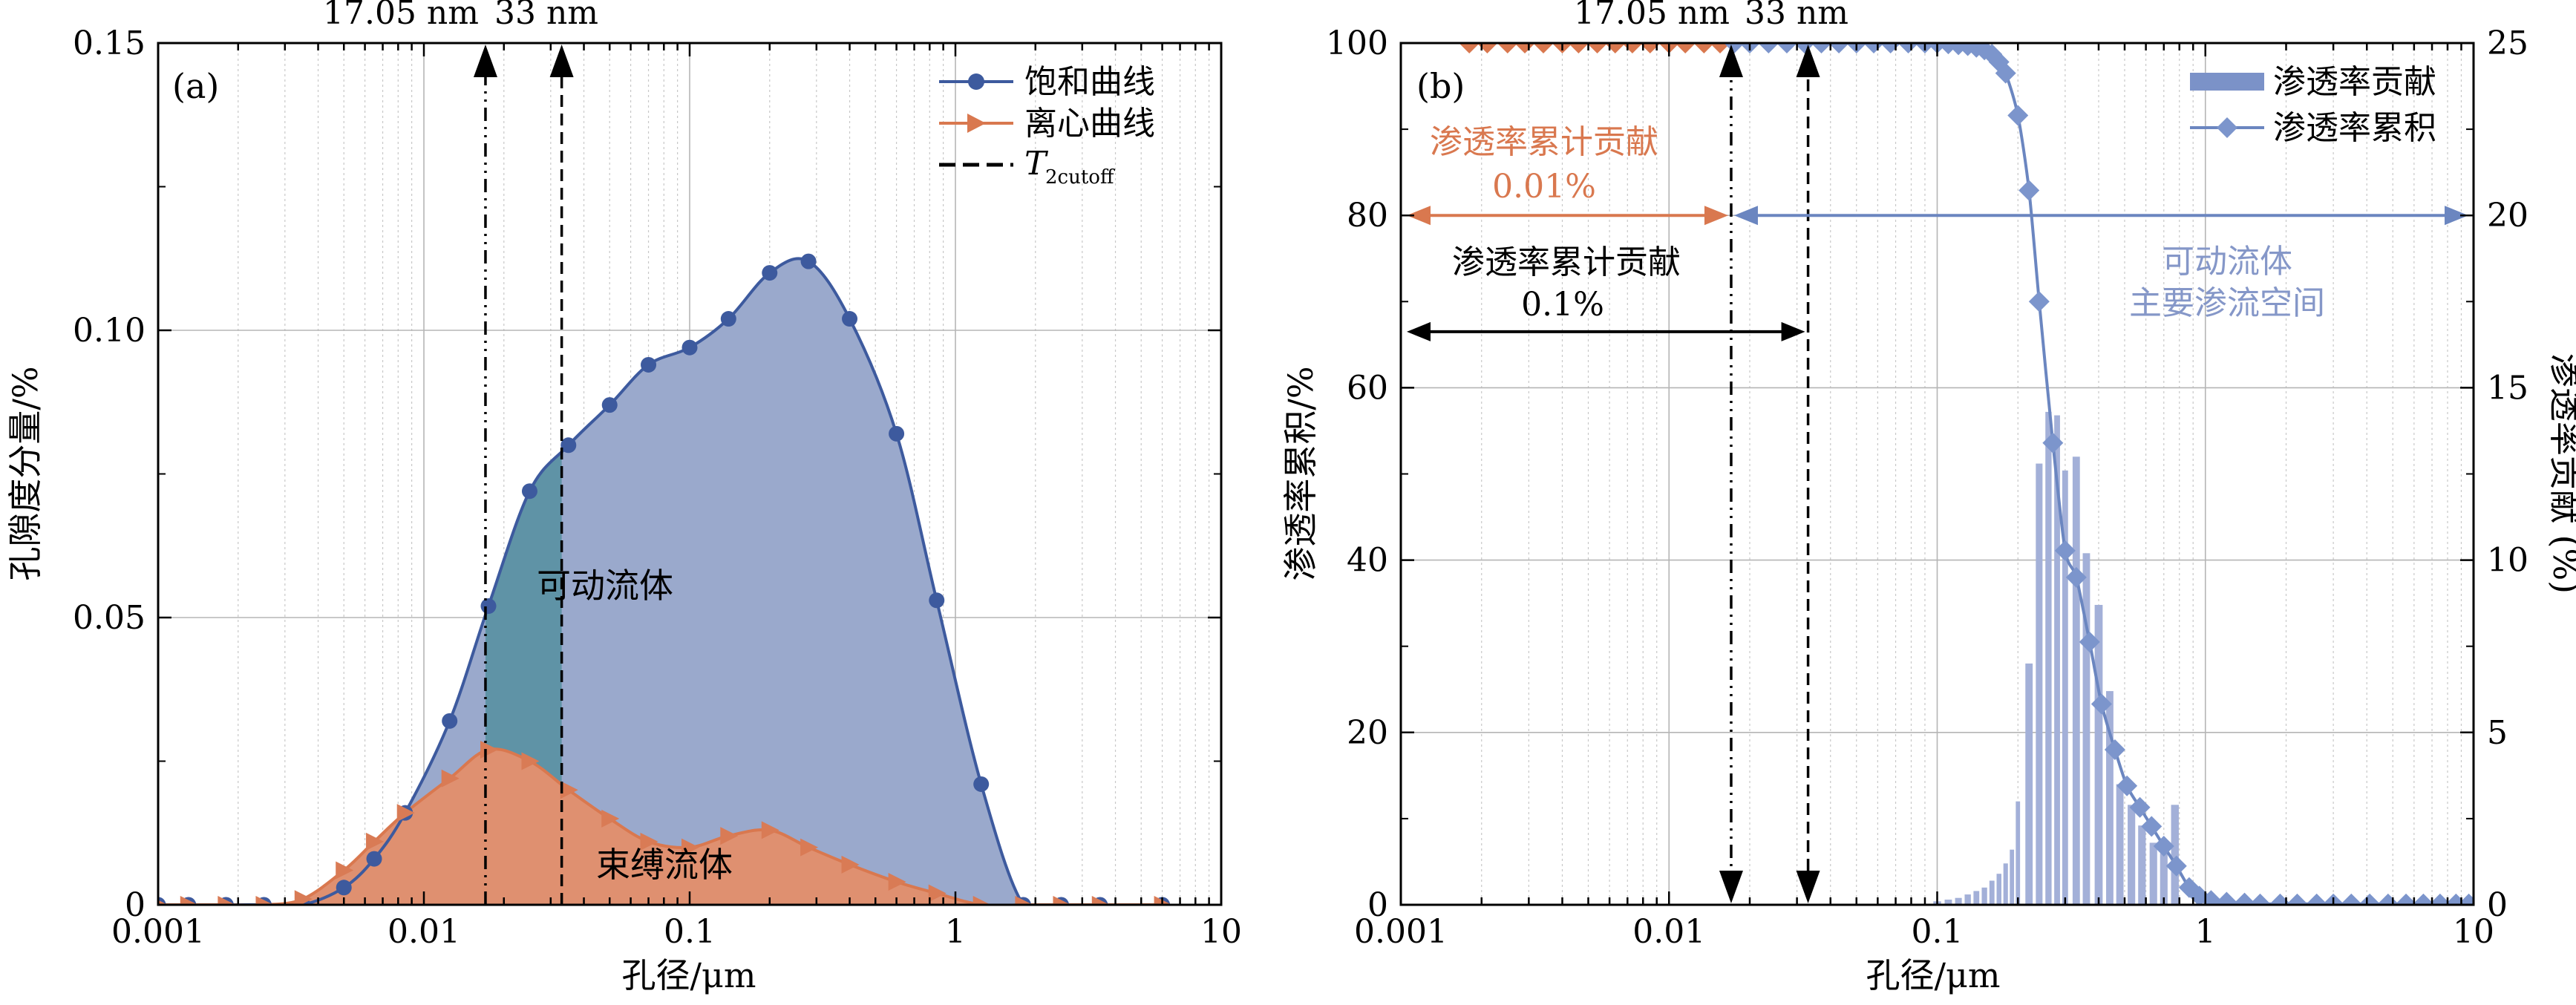 This screenshot has width=2576, height=1005. I want to click on a-legend-centrifuged-label: 离心曲线, so click(1089, 124).